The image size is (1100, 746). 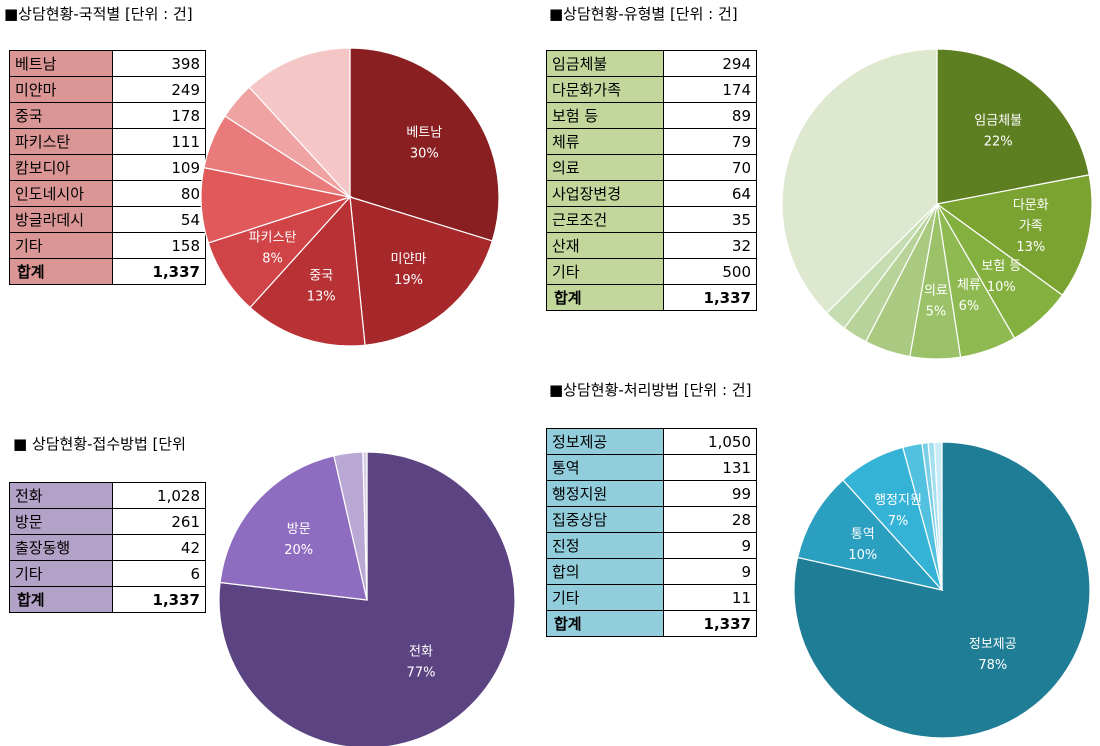 I want to click on pie-label-handling-1: 10%, so click(x=862, y=555).